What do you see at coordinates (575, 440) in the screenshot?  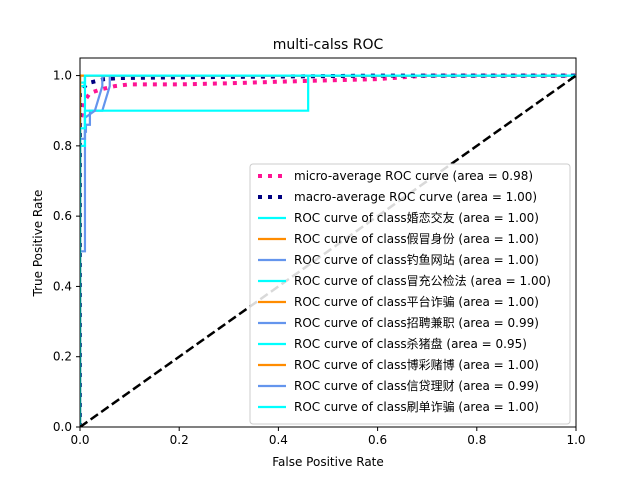 I see `x-tick-label: 1.0` at bounding box center [575, 440].